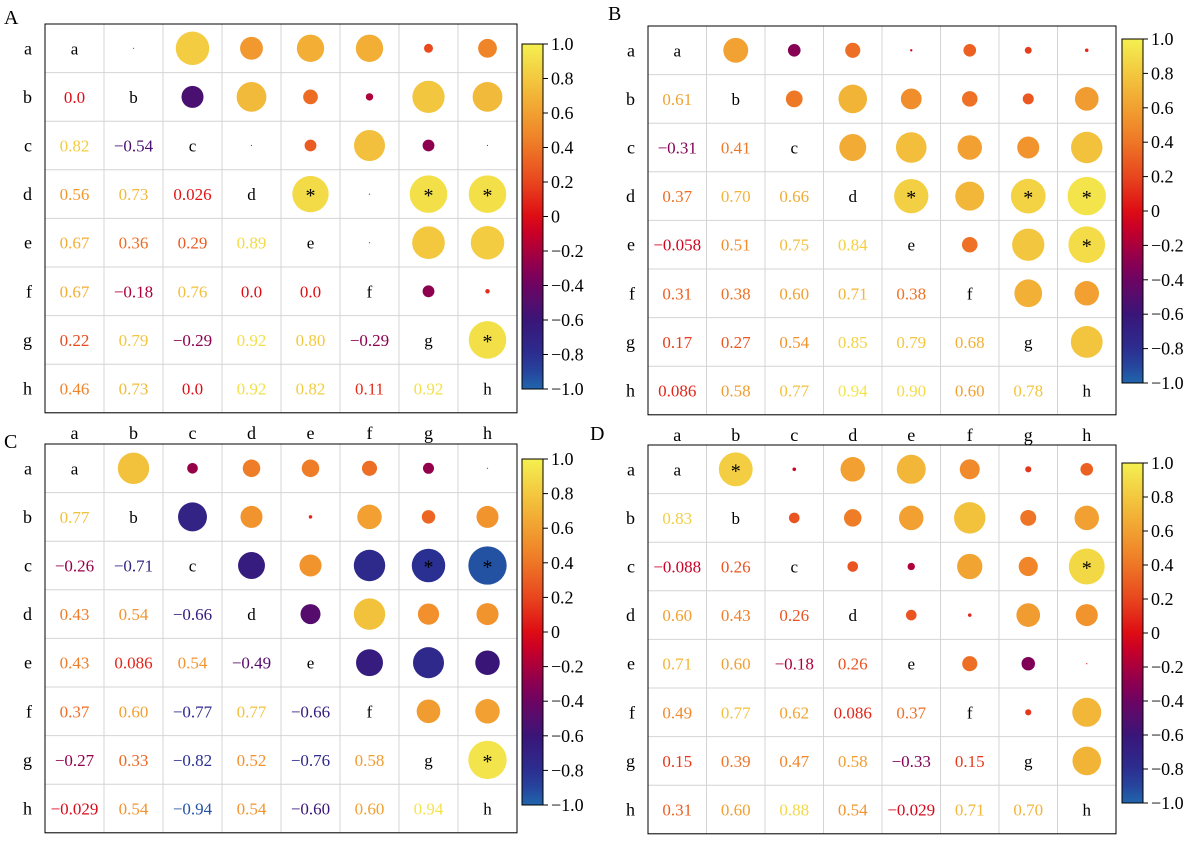 Image resolution: width=1203 pixels, height=846 pixels. I want to click on y-tick-label: a, so click(28, 468).